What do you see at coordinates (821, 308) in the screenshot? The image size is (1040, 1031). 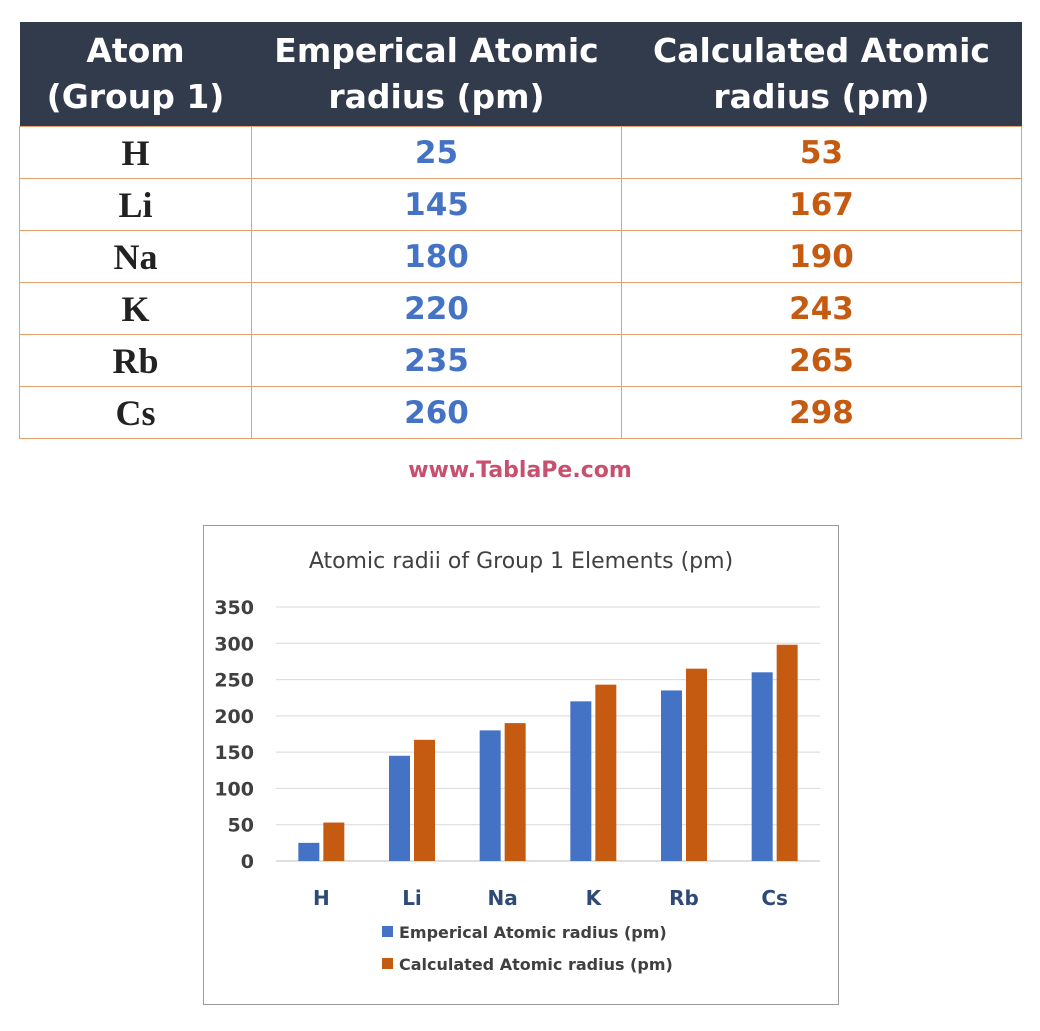 I see `calculated-radius-cell: 243` at bounding box center [821, 308].